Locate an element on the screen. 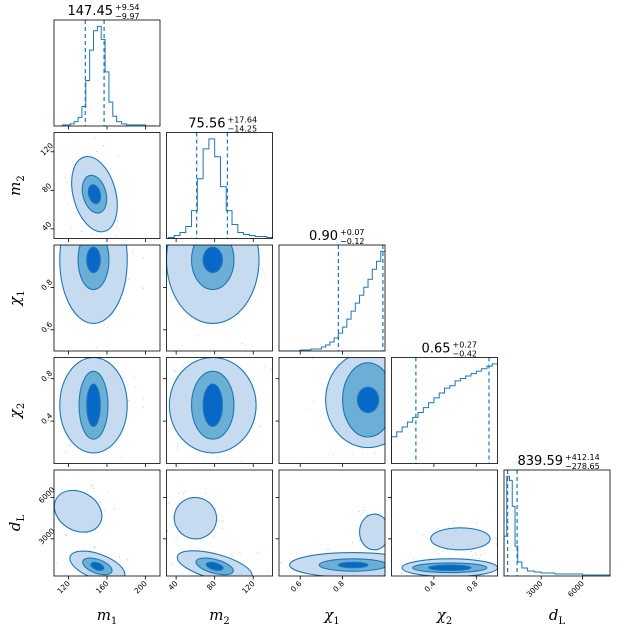 The width and height of the screenshot is (634, 634). title-chi1-plus: +0.07 is located at coordinates (352, 232).